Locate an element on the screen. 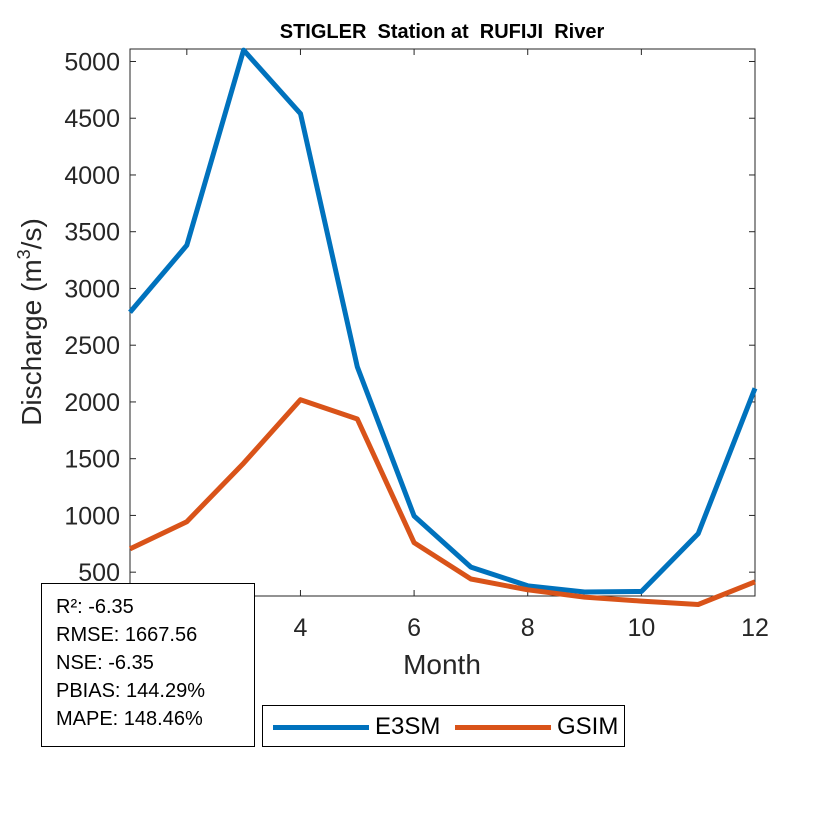 The image size is (833, 833). y-tick-label-4: 2500 is located at coordinates (92, 346).